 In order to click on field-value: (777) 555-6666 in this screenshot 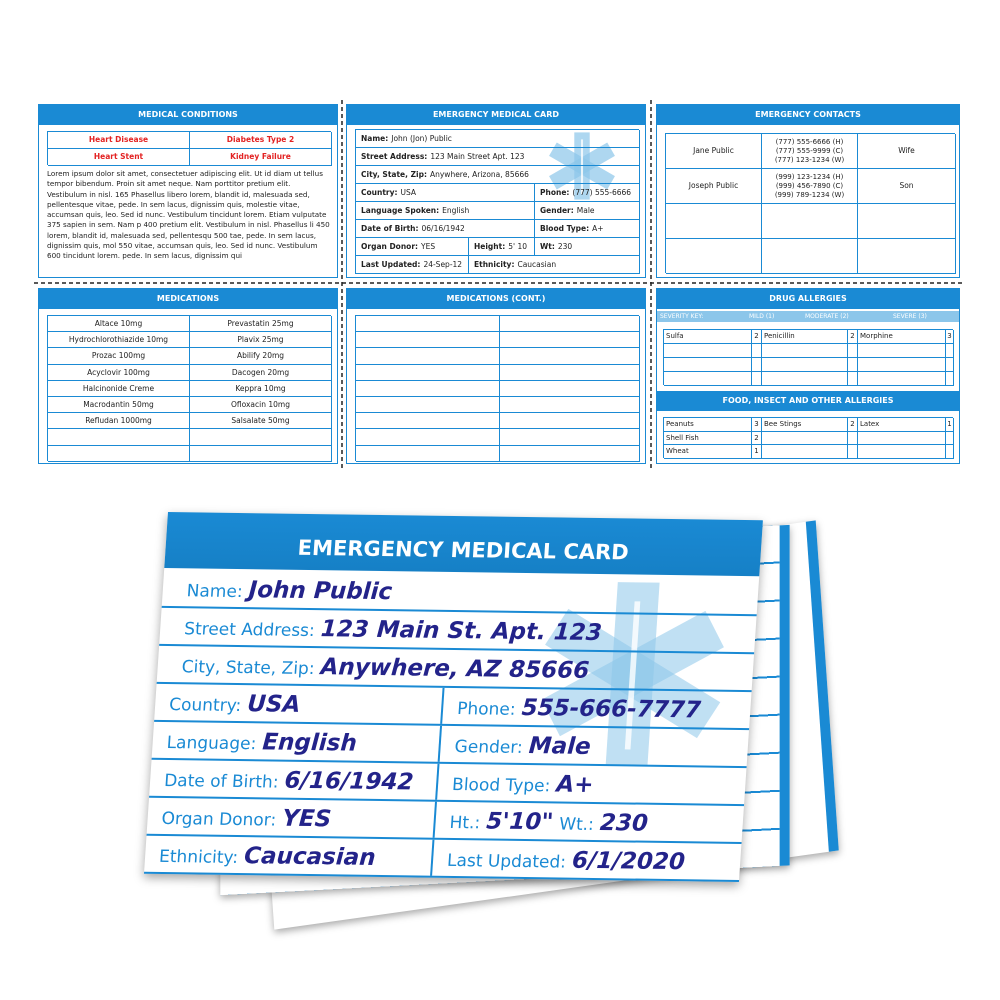, I will do `click(602, 192)`.